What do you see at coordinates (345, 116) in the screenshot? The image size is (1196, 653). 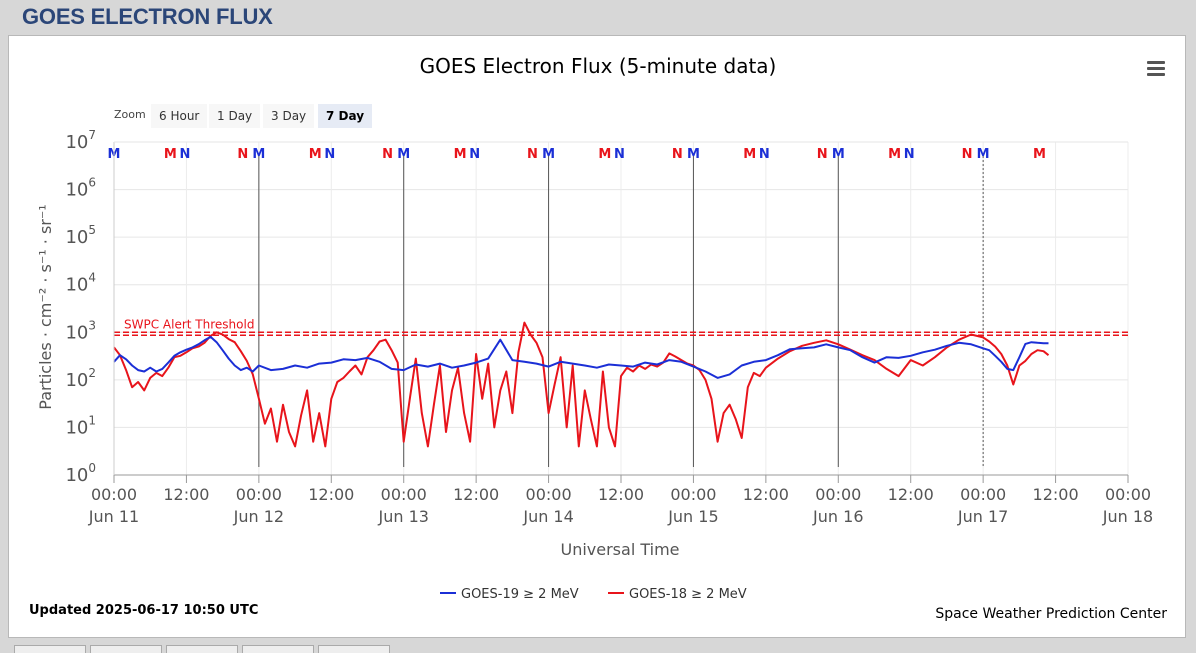 I see `zoom-7-day-button: 7 Day` at bounding box center [345, 116].